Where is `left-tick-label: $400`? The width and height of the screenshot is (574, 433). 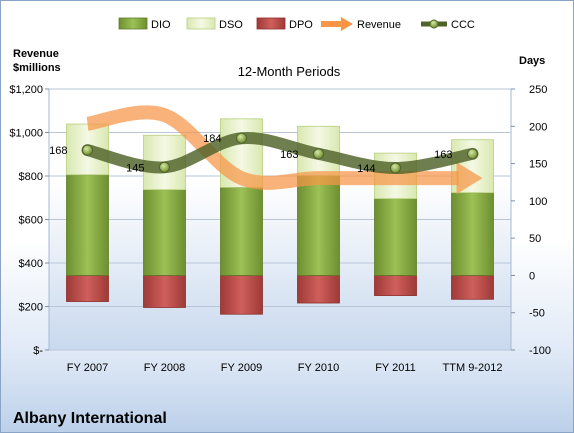
left-tick-label: $400 is located at coordinates (31, 264).